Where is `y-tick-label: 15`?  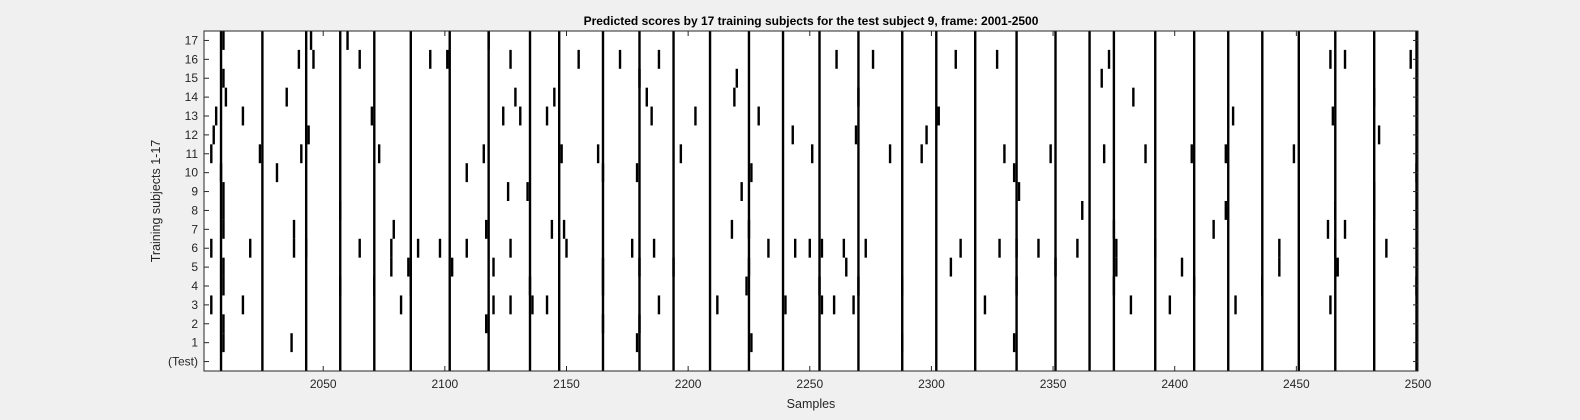
y-tick-label: 15 is located at coordinates (192, 78).